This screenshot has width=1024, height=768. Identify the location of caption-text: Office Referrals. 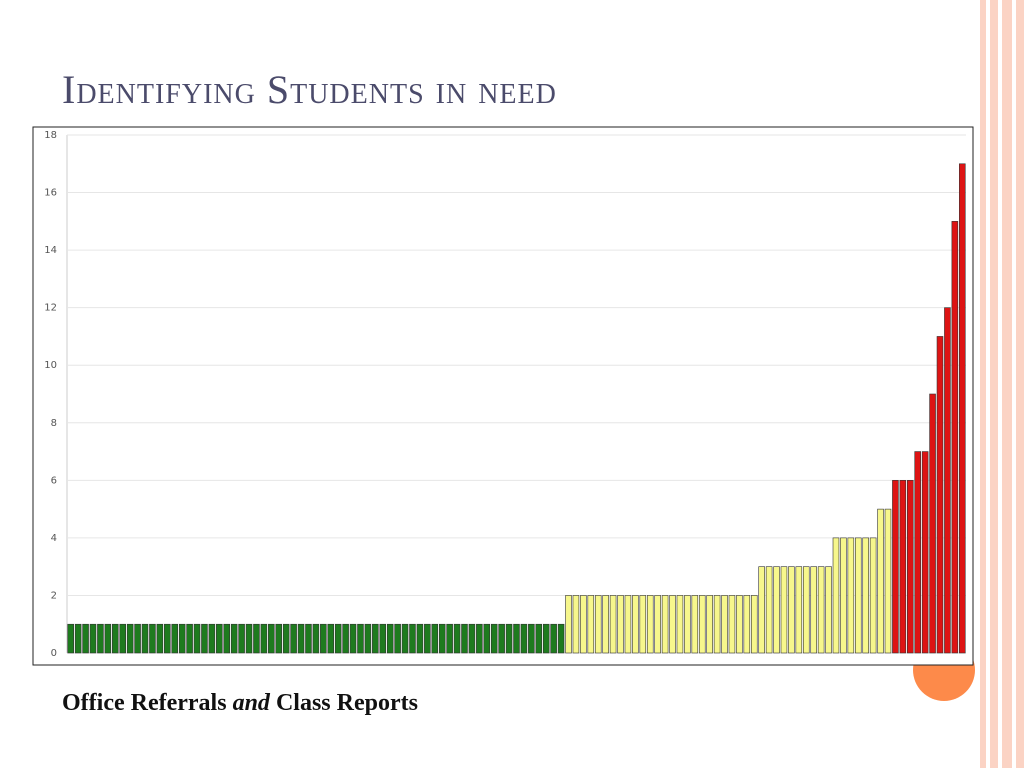
(144, 703).